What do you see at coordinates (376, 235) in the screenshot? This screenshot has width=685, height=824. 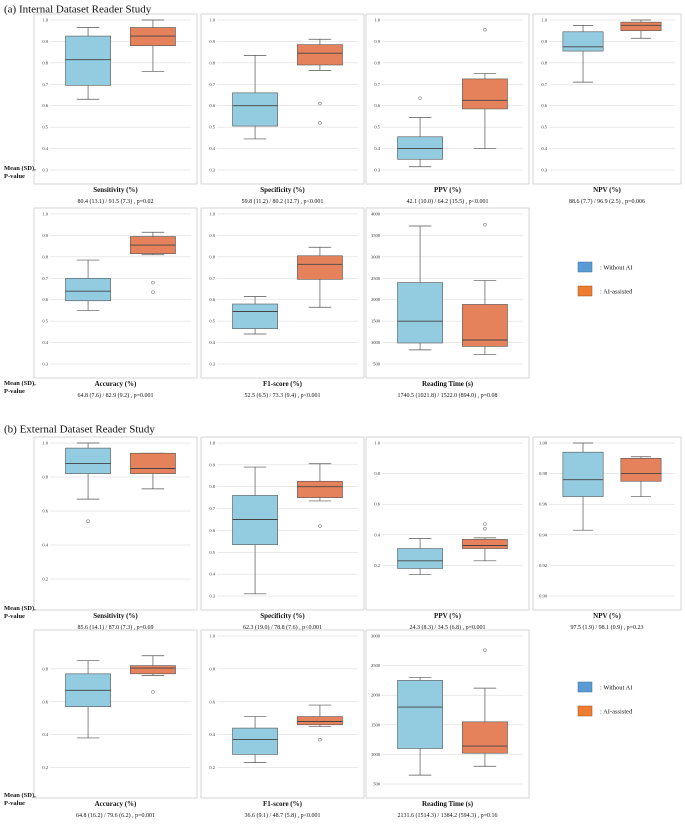 I see `y-tick-label: 3500` at bounding box center [376, 235].